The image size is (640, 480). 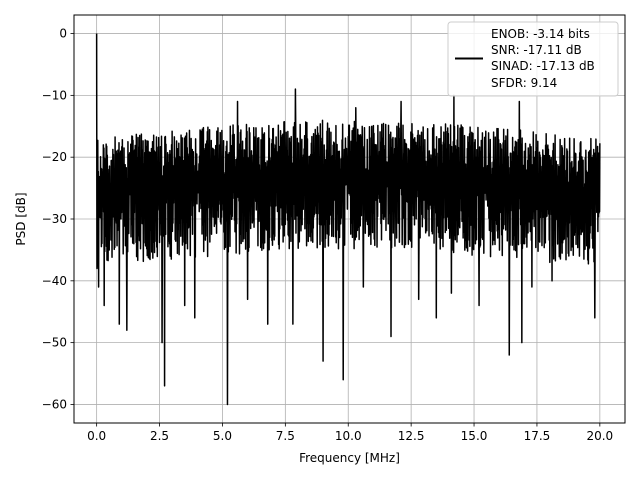 I want to click on y-tick-label: −20, so click(x=54, y=157).